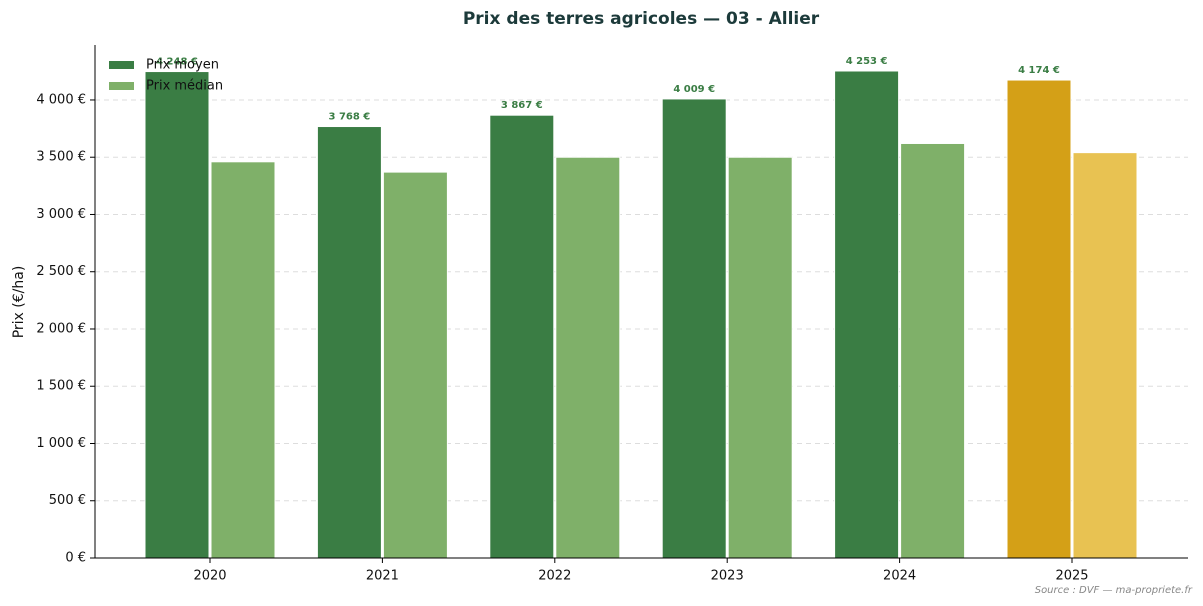 Image resolution: width=1203 pixels, height=606 pixels. What do you see at coordinates (61, 328) in the screenshot?
I see `y-tick-label: 2 000 €` at bounding box center [61, 328].